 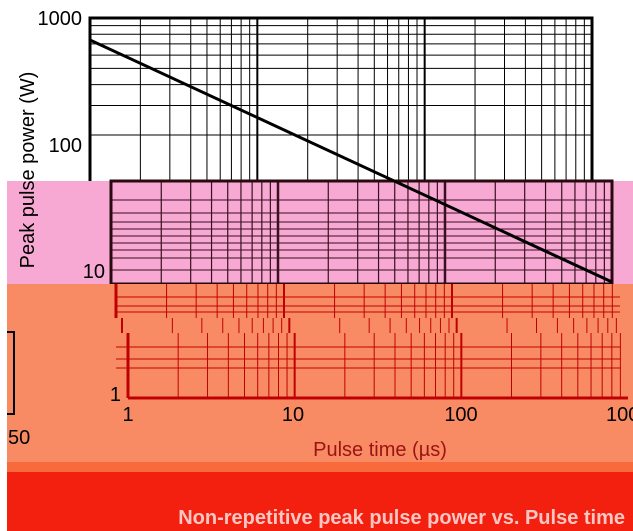 I want to click on x-tick-label-100: 100, so click(x=460, y=415).